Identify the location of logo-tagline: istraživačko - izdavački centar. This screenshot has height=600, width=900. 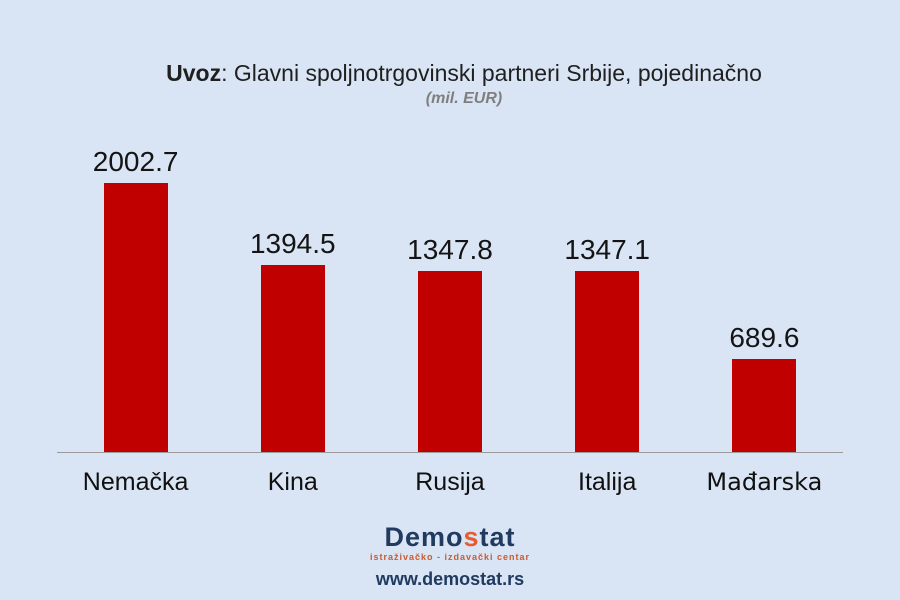
(450, 557).